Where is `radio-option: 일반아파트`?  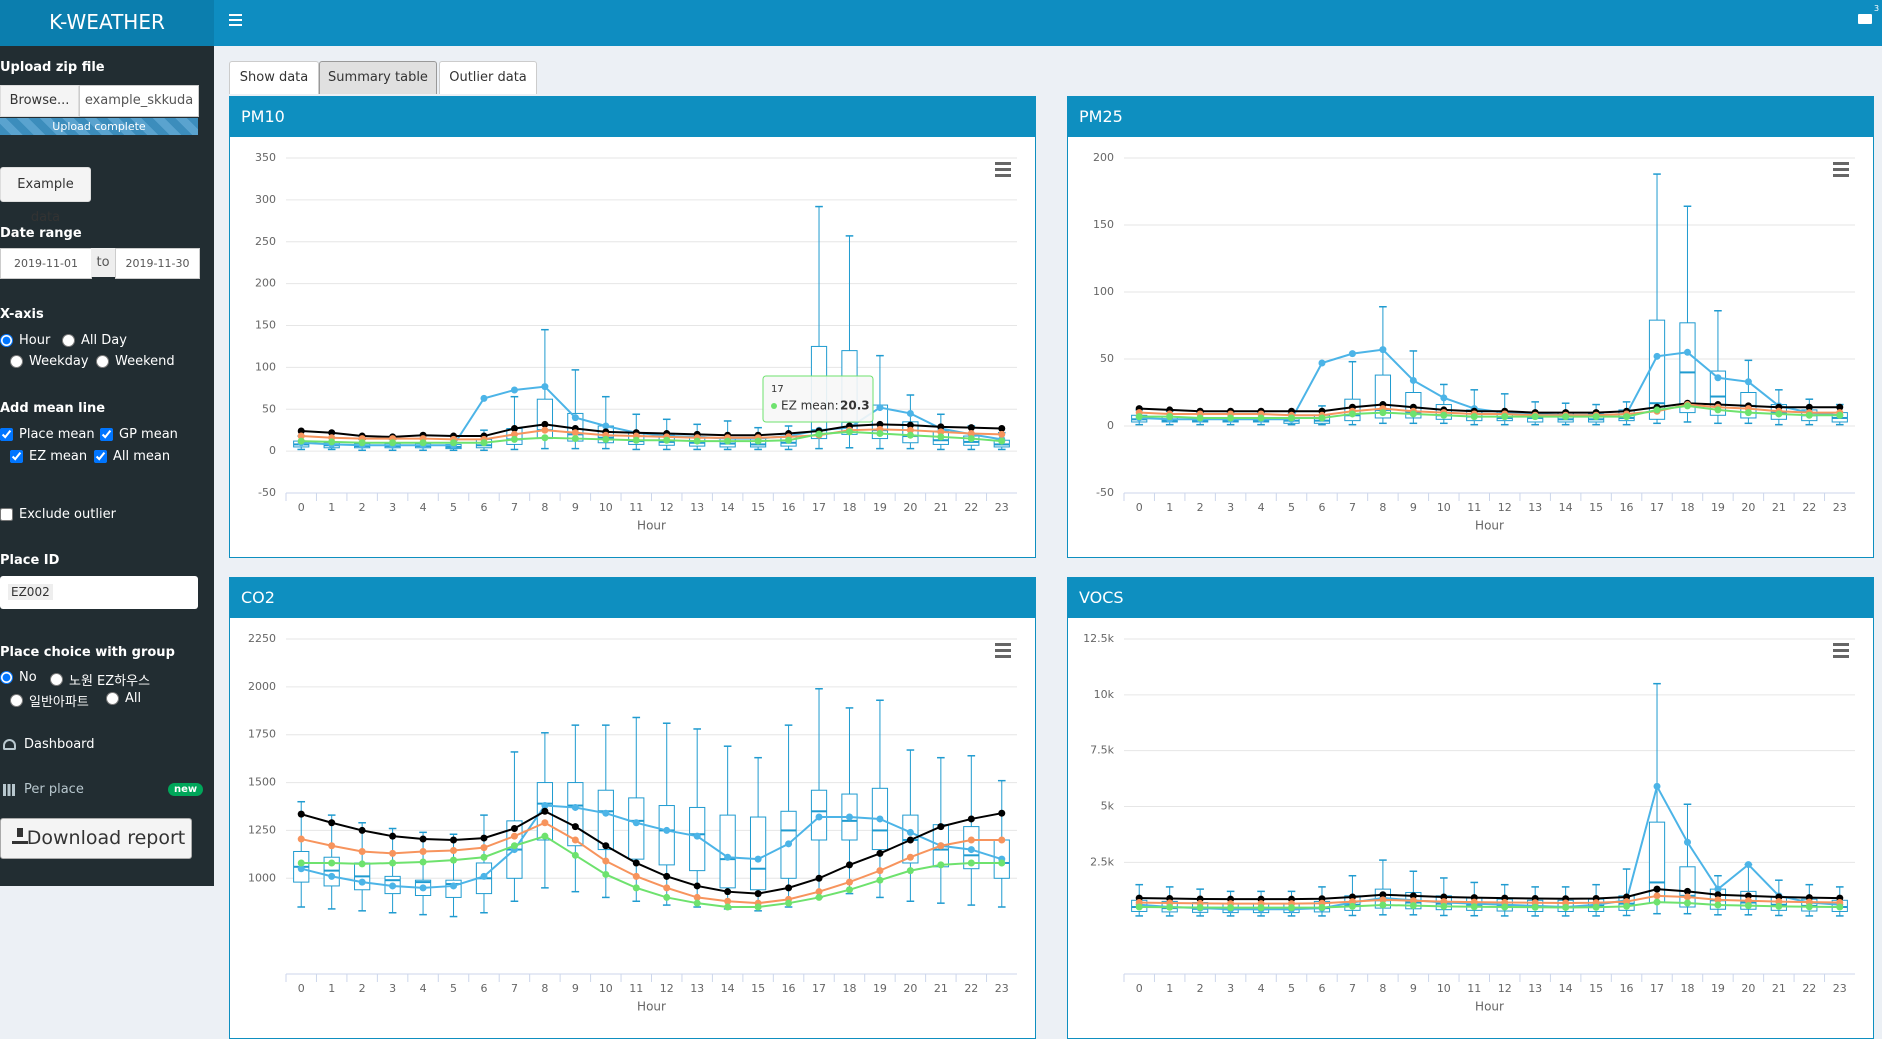 radio-option: 일반아파트 is located at coordinates (47, 700).